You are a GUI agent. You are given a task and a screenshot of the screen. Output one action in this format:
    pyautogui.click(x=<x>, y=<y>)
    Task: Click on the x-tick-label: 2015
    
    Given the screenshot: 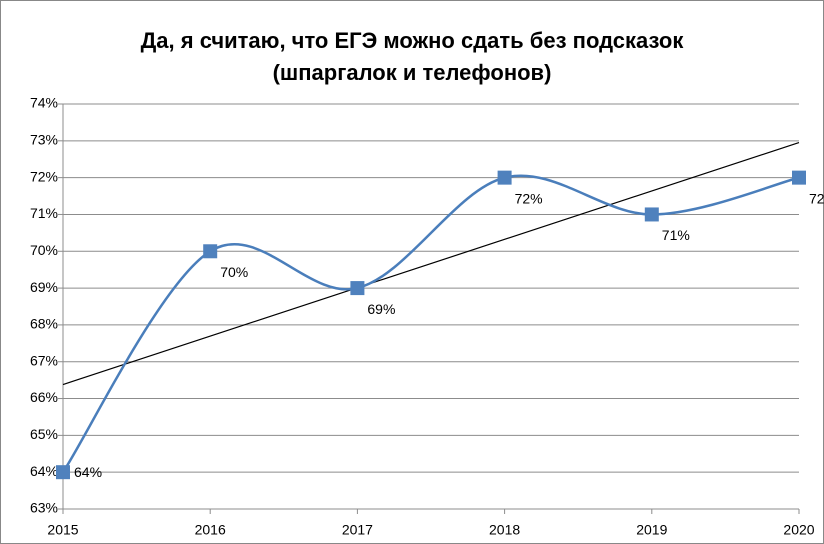 What is the action you would take?
    pyautogui.click(x=62, y=530)
    